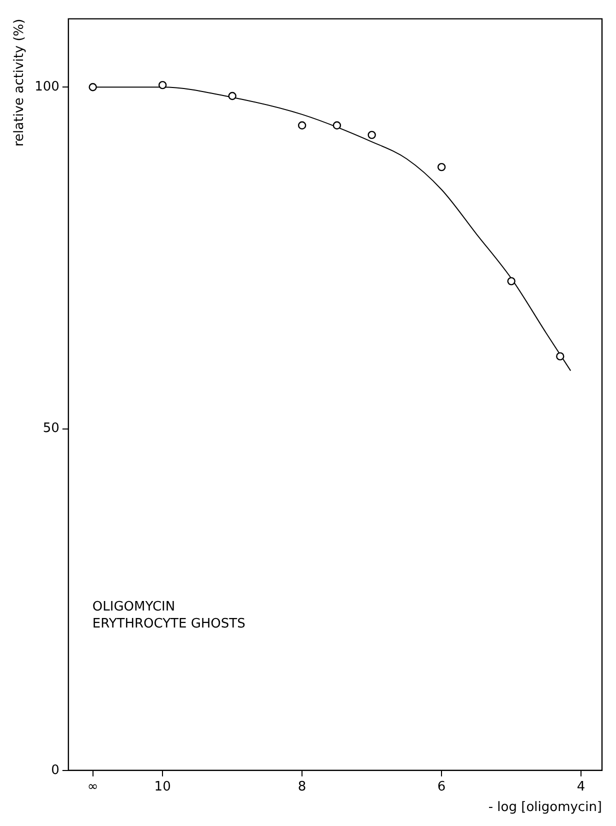 Image resolution: width=616 pixels, height=826 pixels. Describe the element at coordinates (92, 787) in the screenshot. I see `x-tick-label: ∞` at that location.